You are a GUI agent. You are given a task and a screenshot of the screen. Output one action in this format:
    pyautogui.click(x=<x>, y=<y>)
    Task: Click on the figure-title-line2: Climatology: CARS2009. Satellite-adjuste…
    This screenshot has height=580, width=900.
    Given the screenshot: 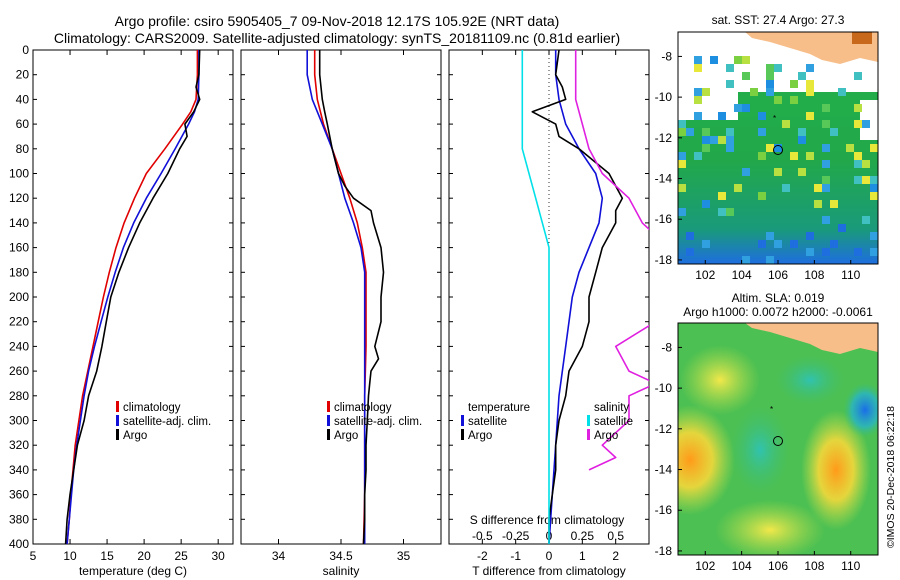 What is the action you would take?
    pyautogui.click(x=337, y=38)
    